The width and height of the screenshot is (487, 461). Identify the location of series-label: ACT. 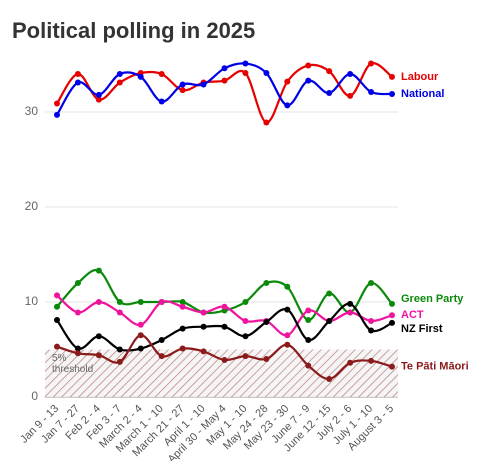
(412, 315).